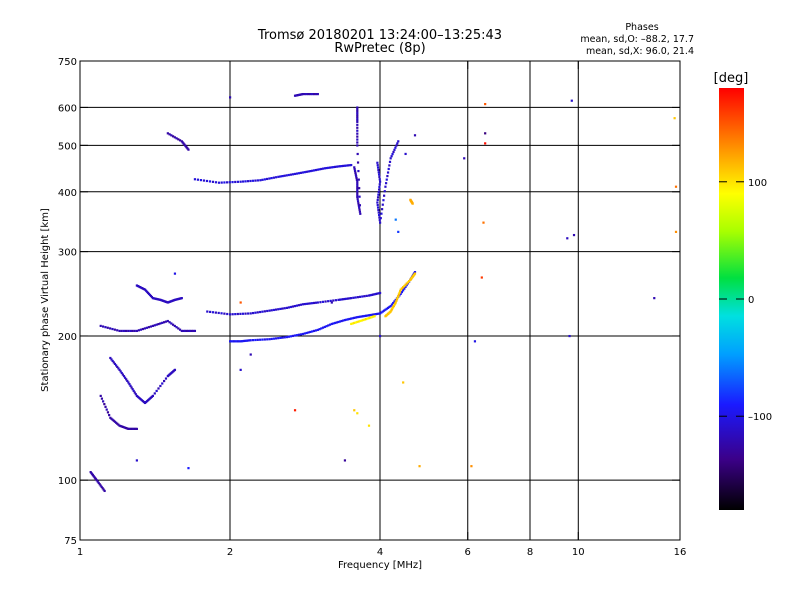 This screenshot has width=800, height=600. What do you see at coordinates (67, 193) in the screenshot?
I see `y-tick-label: 400` at bounding box center [67, 193].